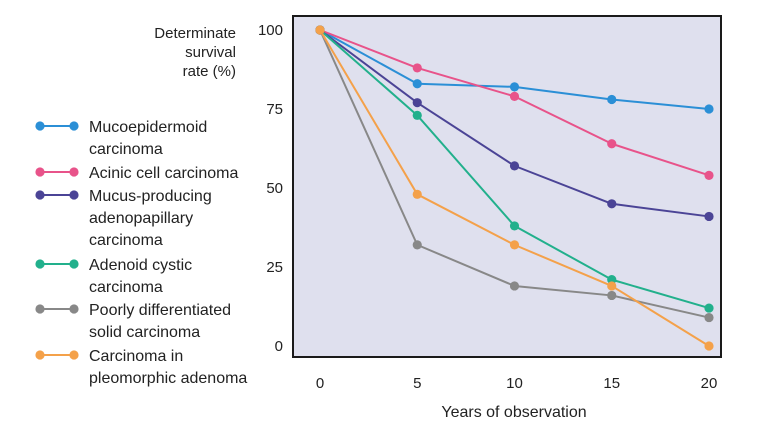 The width and height of the screenshot is (766, 427). I want to click on y-tick-label: 25, so click(274, 267).